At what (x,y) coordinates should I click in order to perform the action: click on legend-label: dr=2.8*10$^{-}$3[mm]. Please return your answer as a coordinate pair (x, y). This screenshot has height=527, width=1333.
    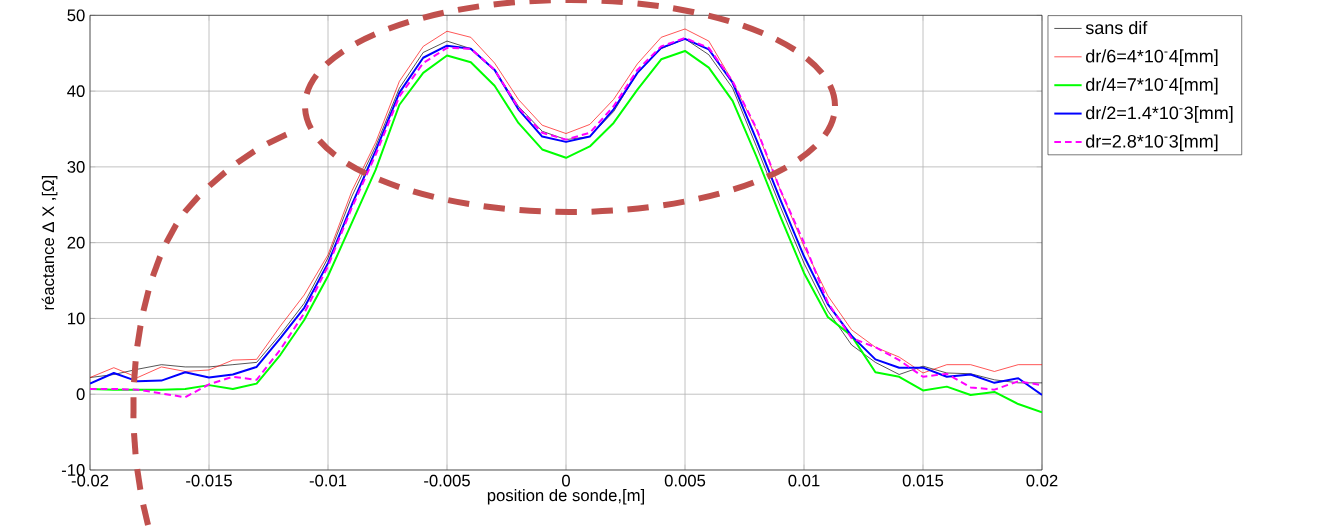
    Looking at the image, I should click on (1152, 143).